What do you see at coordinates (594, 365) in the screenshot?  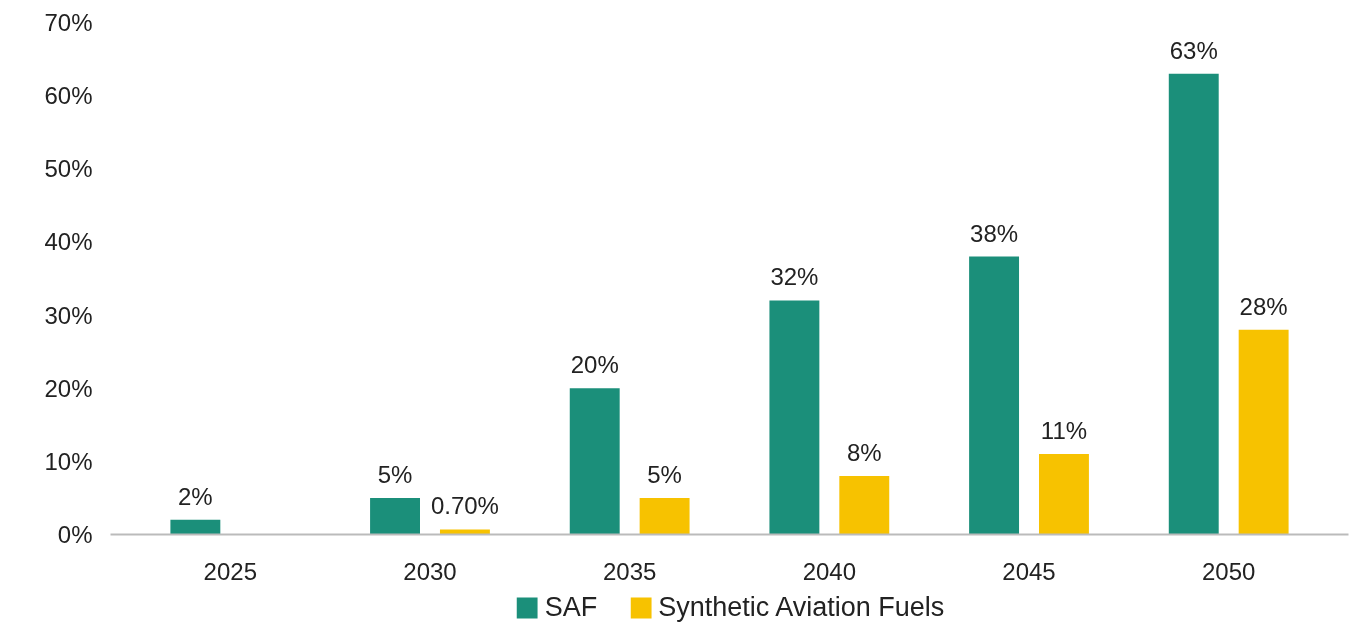 I see `data-label: 20%` at bounding box center [594, 365].